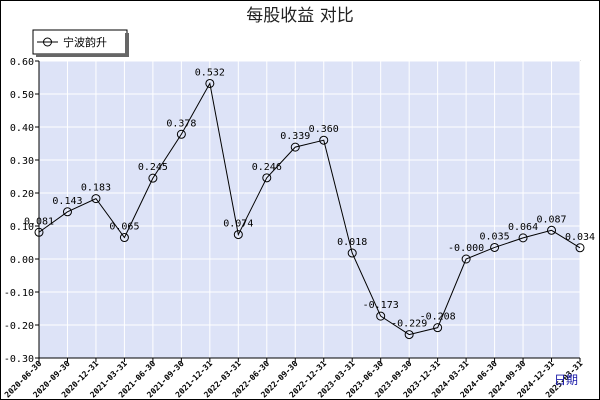 The image size is (600, 400). I want to click on data-label: 0.065, so click(124, 227).